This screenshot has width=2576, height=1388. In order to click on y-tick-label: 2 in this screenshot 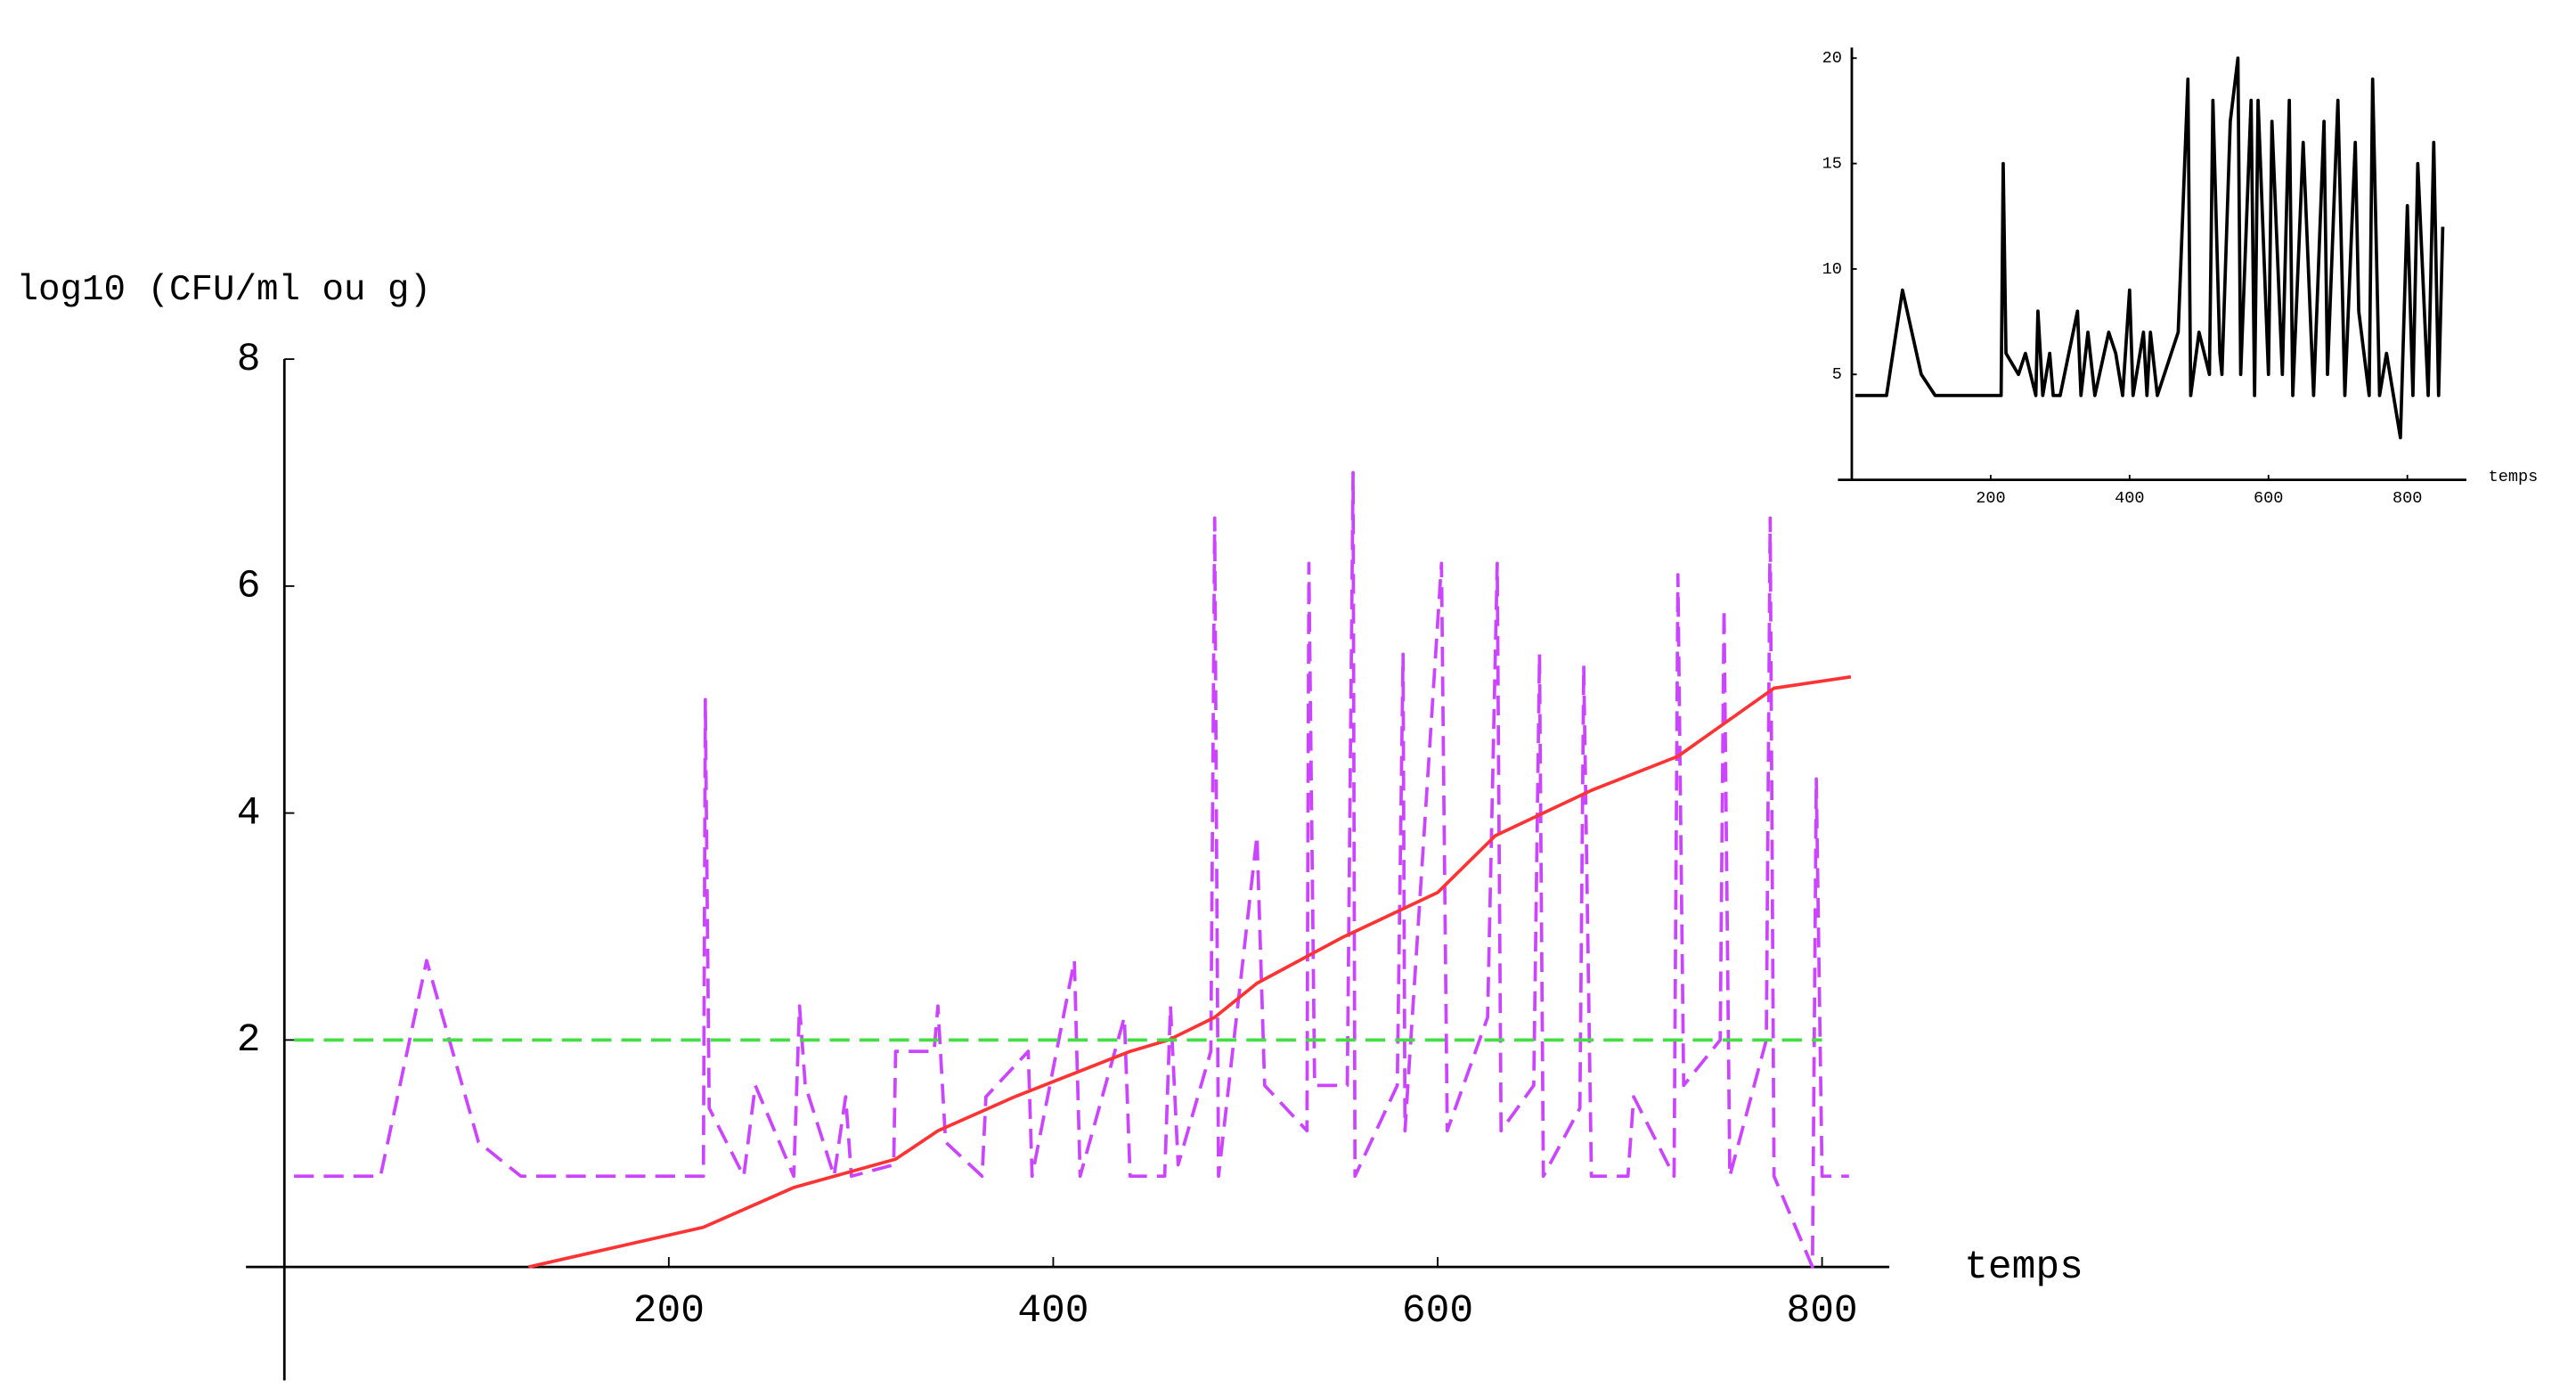, I will do `click(249, 1040)`.